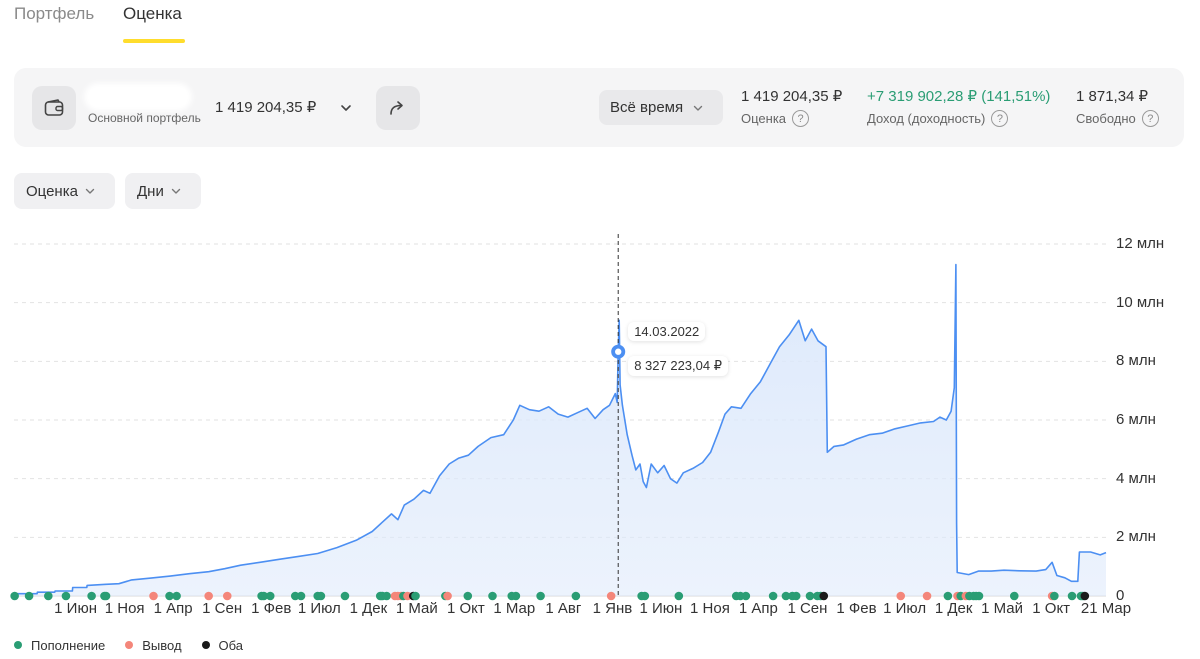 The image size is (1200, 659). Describe the element at coordinates (647, 107) in the screenshot. I see `period-select-value: Всё время` at that location.